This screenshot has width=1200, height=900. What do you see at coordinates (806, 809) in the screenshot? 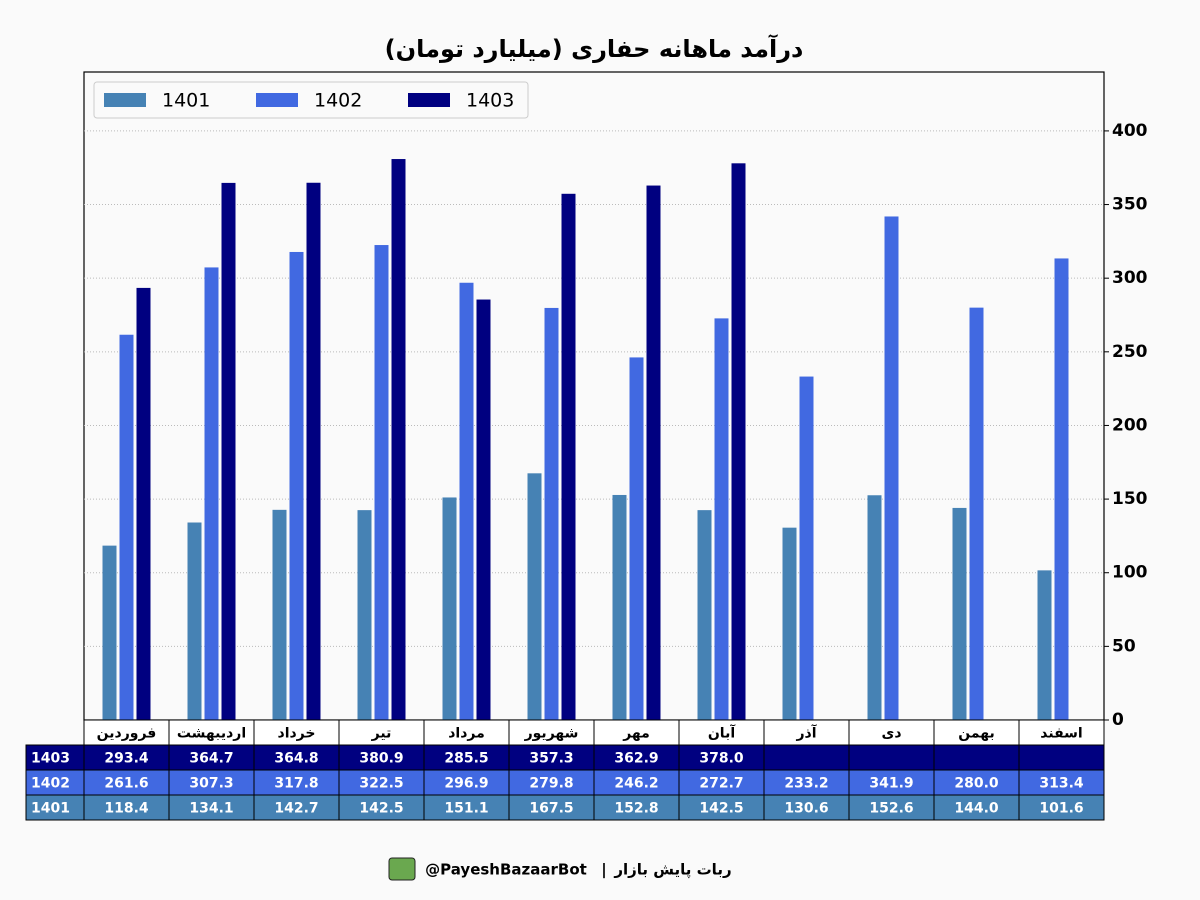
I see `table-value: 130.6` at bounding box center [806, 809].